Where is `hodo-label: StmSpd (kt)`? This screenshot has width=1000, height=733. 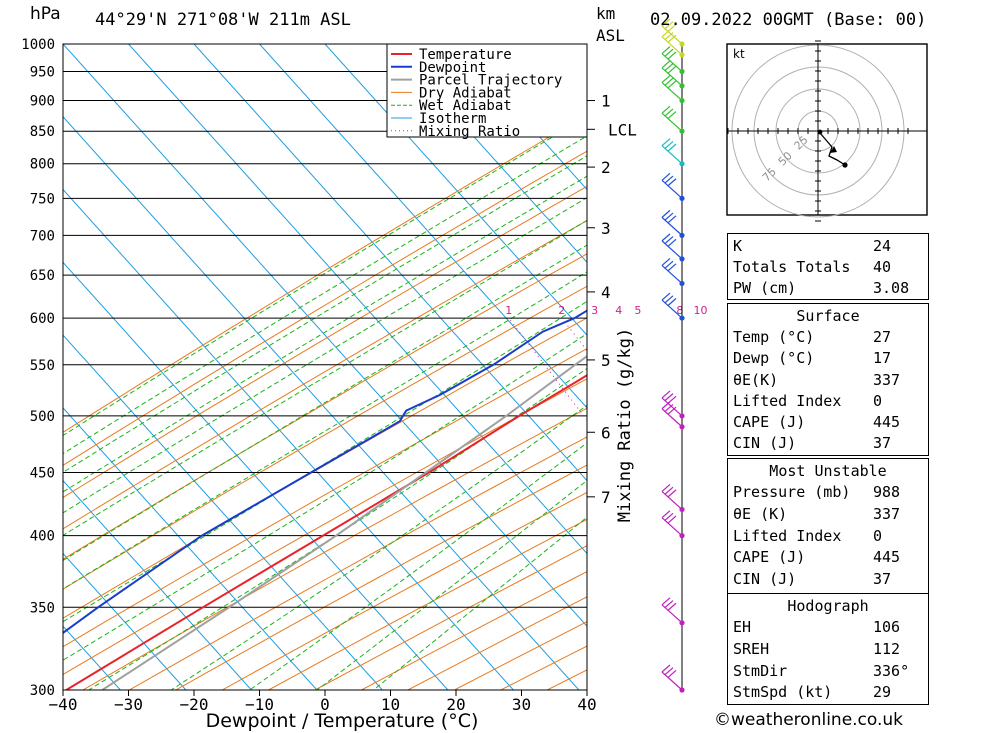 hodo-label: StmSpd (kt) is located at coordinates (783, 692).